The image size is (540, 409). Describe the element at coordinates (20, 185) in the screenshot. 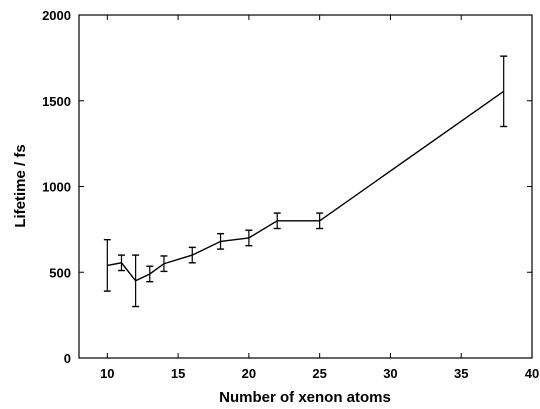

I see `y-axis-label: Lifetime / fs` at that location.